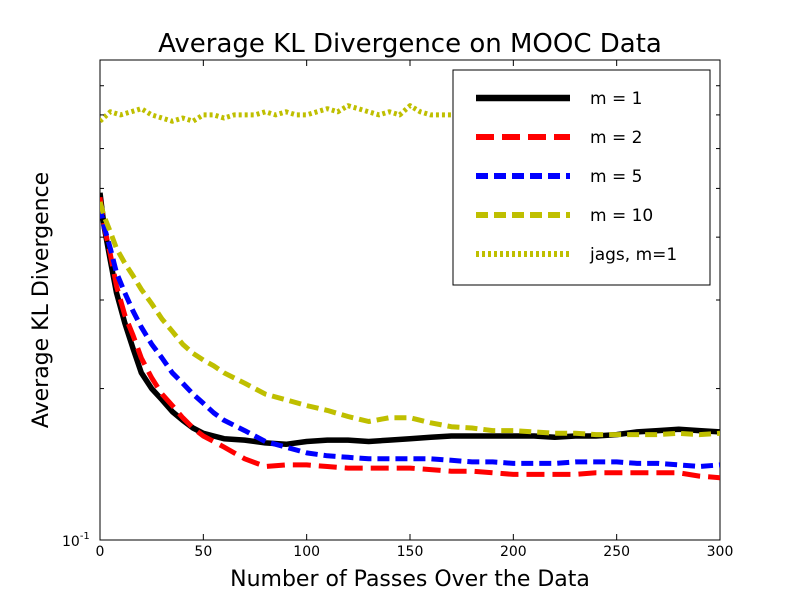 The width and height of the screenshot is (800, 600). I want to click on legend-label-3: m = 5, so click(616, 177).